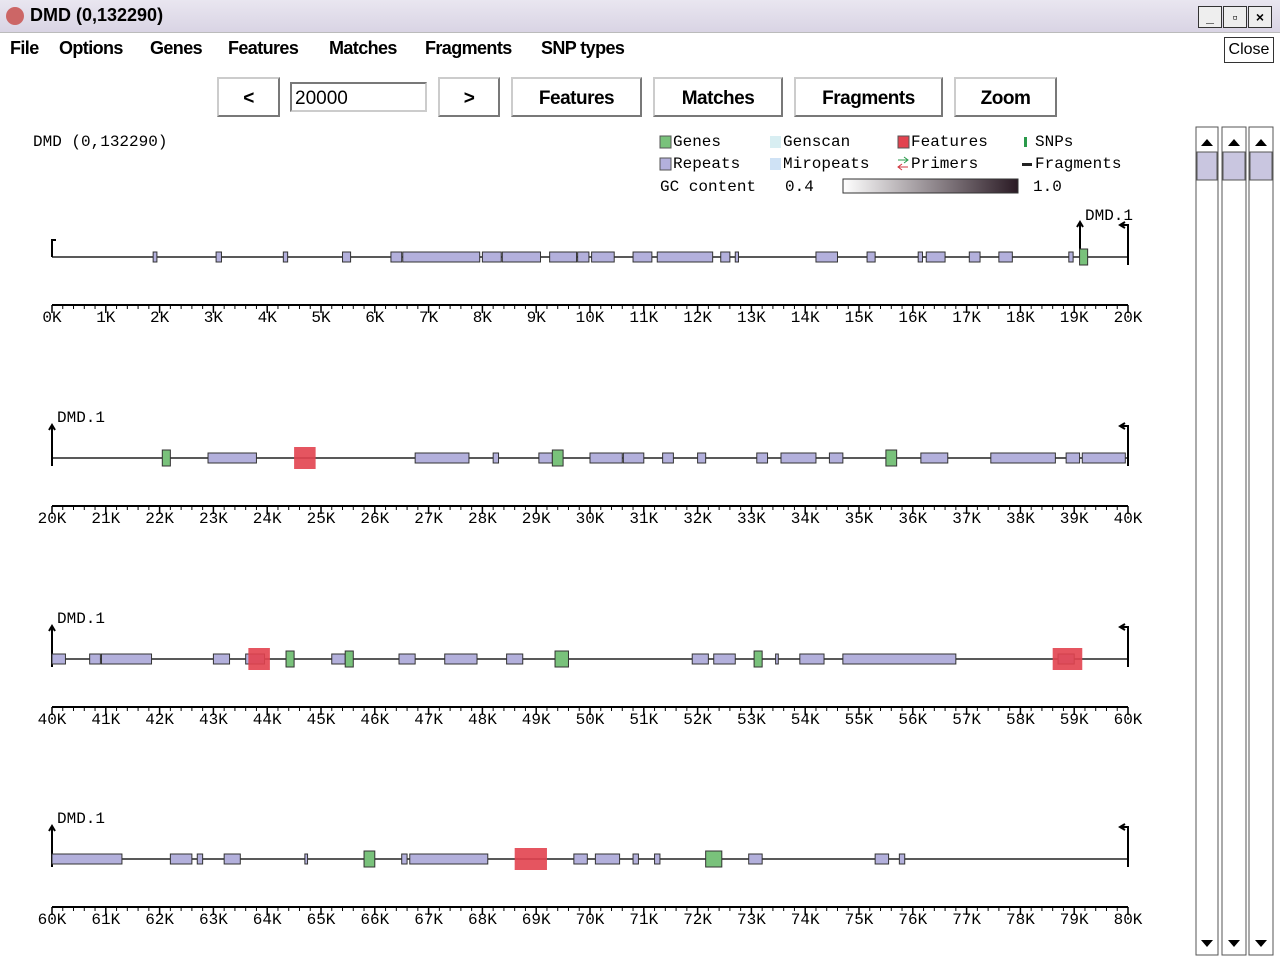 This screenshot has width=1280, height=958. I want to click on tick-label: 56K, so click(912, 720).